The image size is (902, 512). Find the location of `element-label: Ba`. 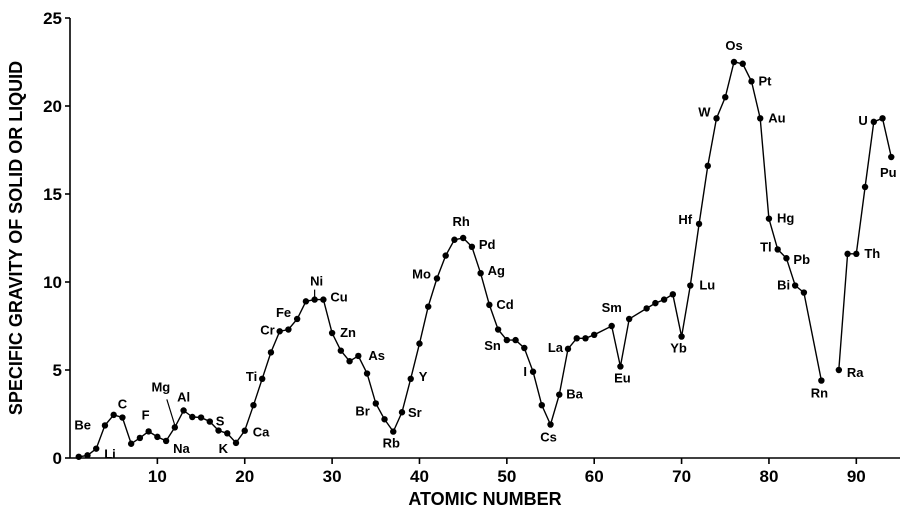

element-label: Ba is located at coordinates (574, 394).